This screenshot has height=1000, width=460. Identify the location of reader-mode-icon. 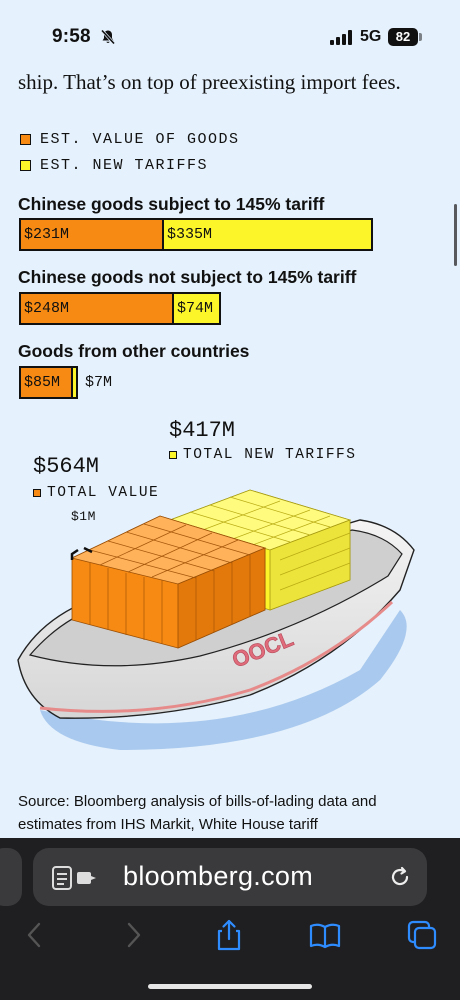
(75, 878).